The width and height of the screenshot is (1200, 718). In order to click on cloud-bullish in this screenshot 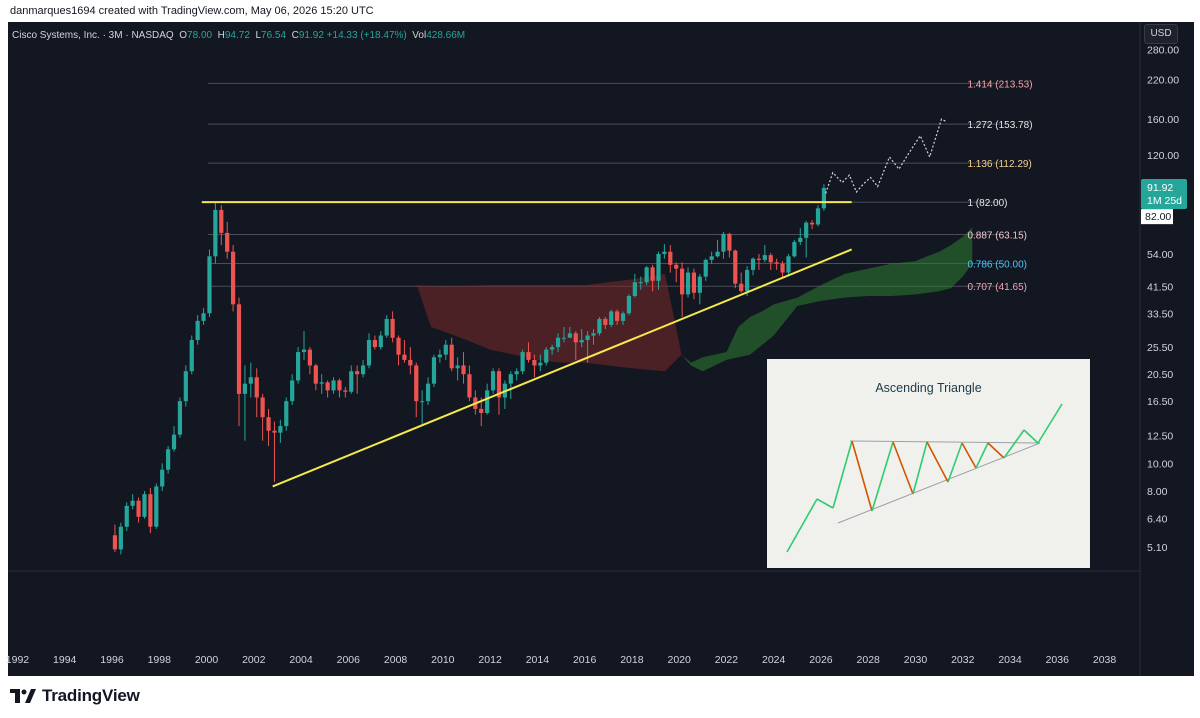, I will do `click(827, 299)`.